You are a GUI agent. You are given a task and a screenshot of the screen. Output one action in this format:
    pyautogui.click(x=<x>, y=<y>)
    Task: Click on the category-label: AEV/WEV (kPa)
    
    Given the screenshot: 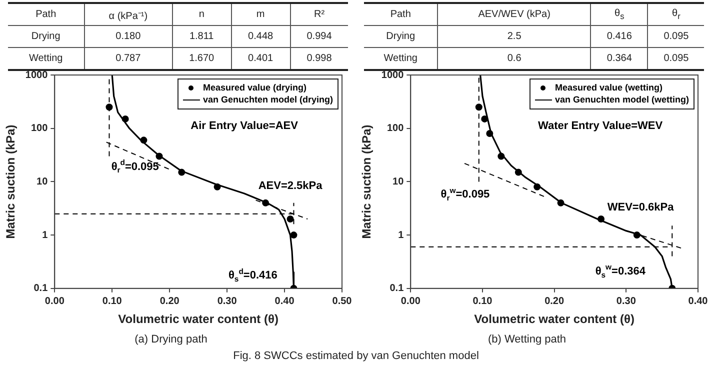 What is the action you would take?
    pyautogui.click(x=514, y=14)
    